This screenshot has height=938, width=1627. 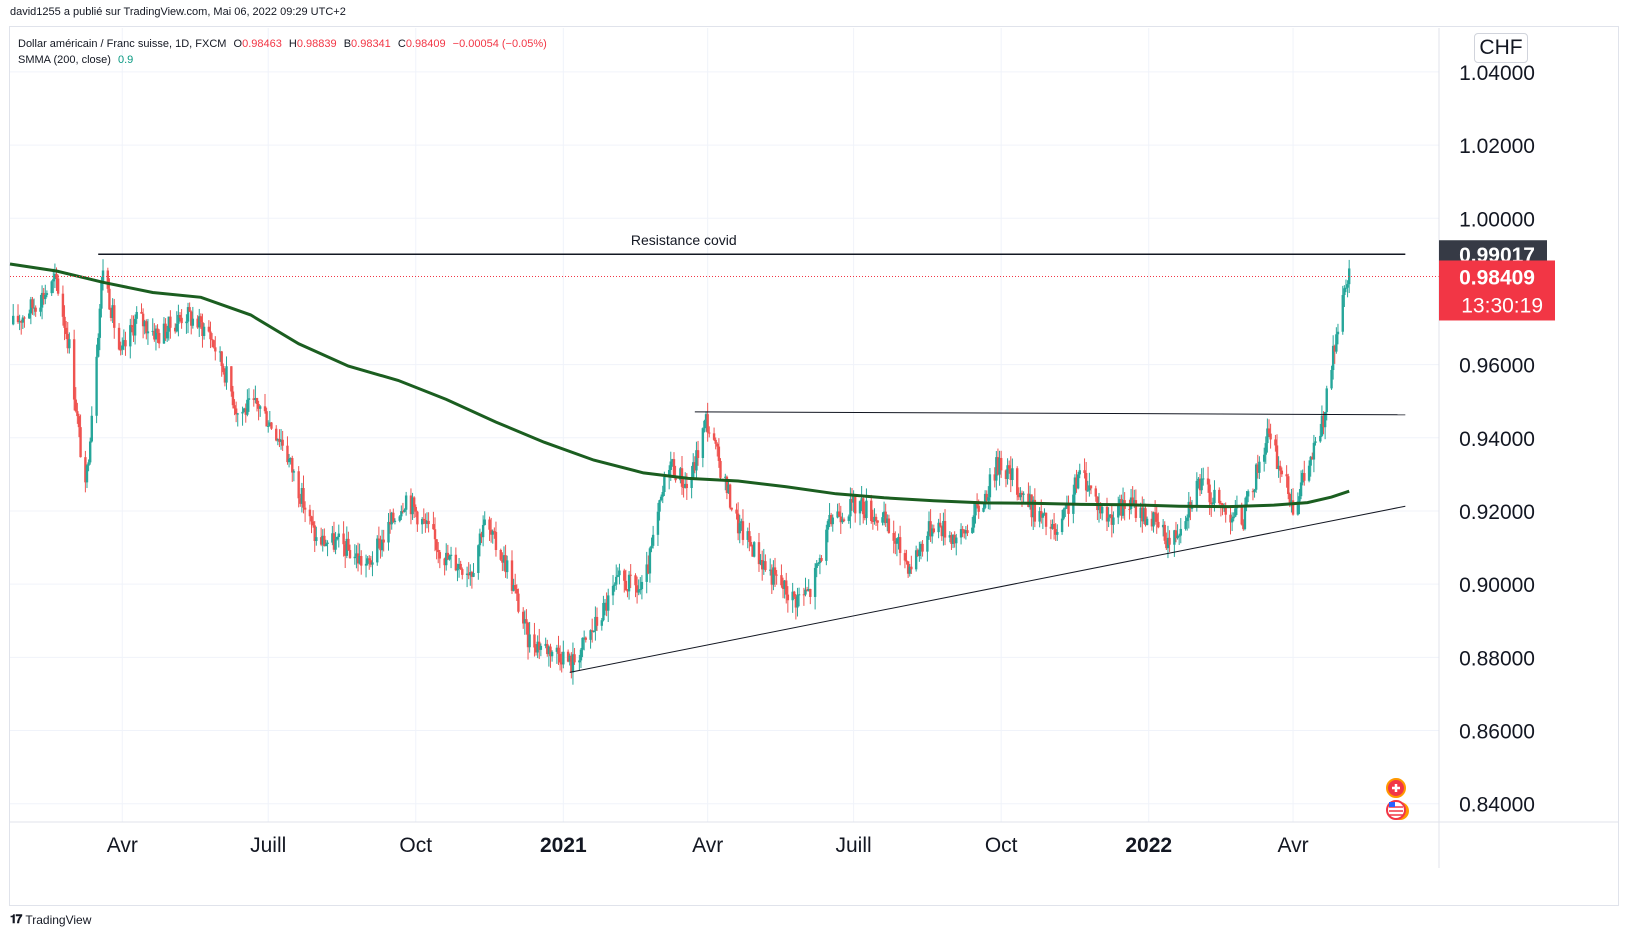 I want to click on footer: 𝟏𝟕 TradingView, so click(x=50, y=919).